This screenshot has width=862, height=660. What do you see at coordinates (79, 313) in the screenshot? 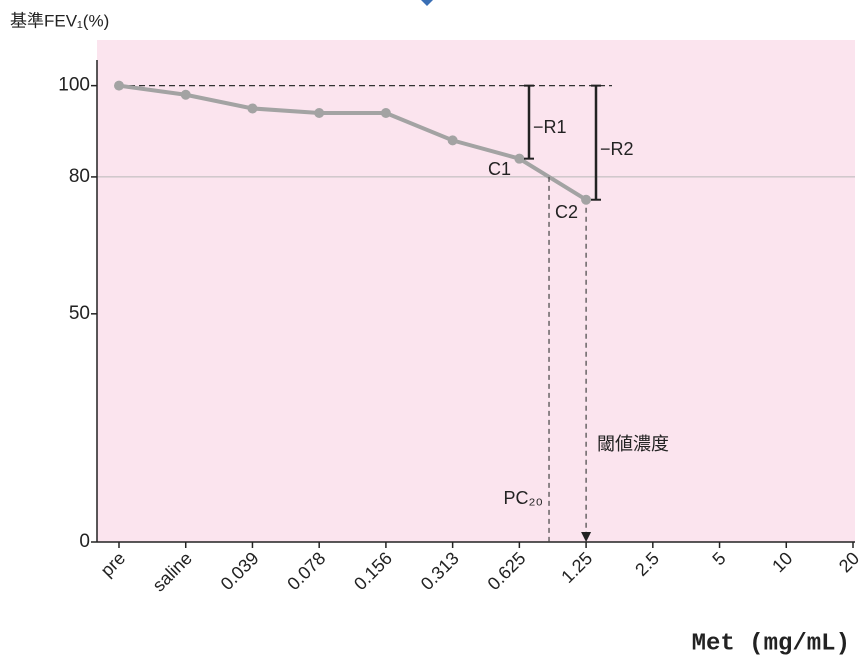
I see `y-tick-label: 50` at bounding box center [79, 313].